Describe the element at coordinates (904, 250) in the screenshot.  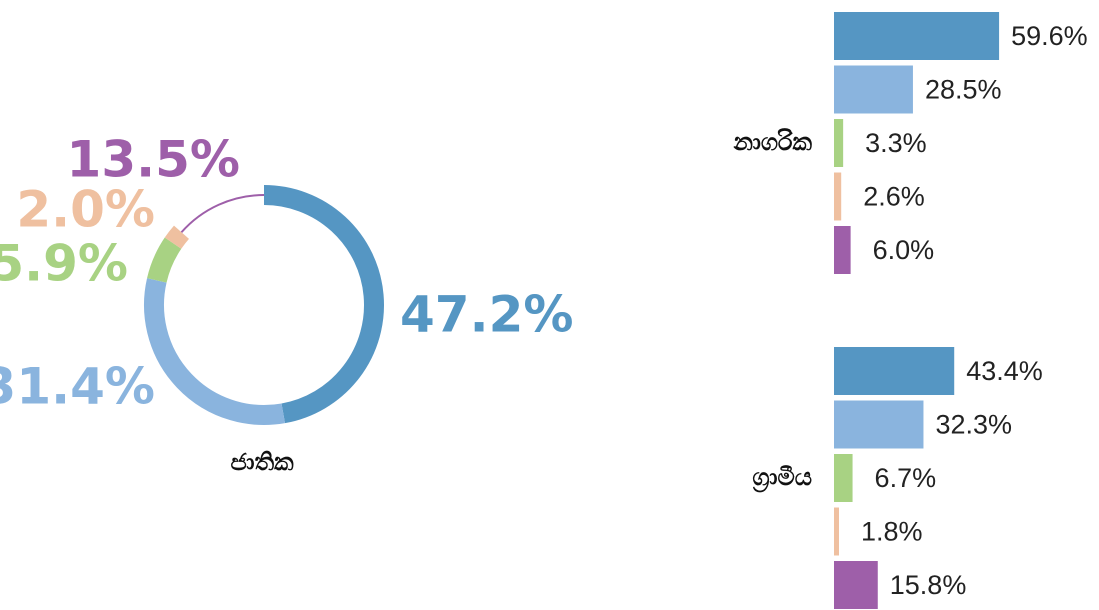
I see `bar-label: 6.0%` at that location.